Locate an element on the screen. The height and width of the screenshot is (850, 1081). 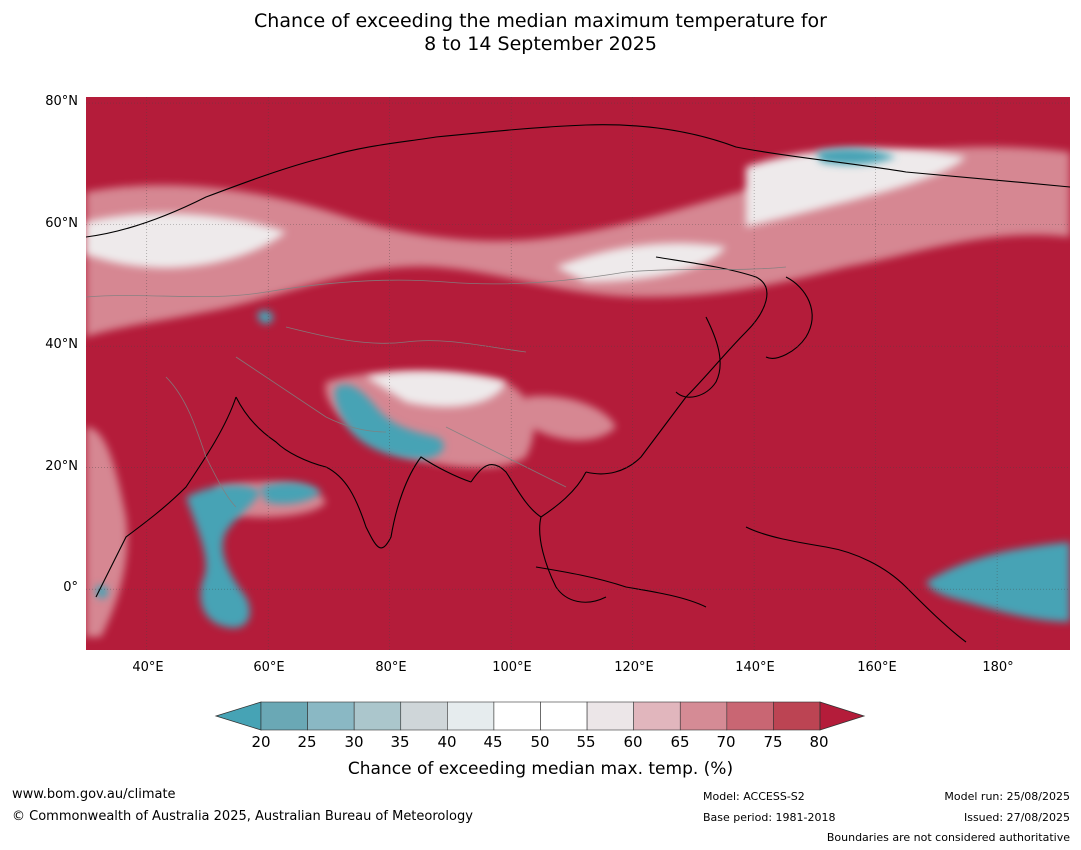
issued-date: Issued: 27/08/2025 is located at coordinates (1016, 817).